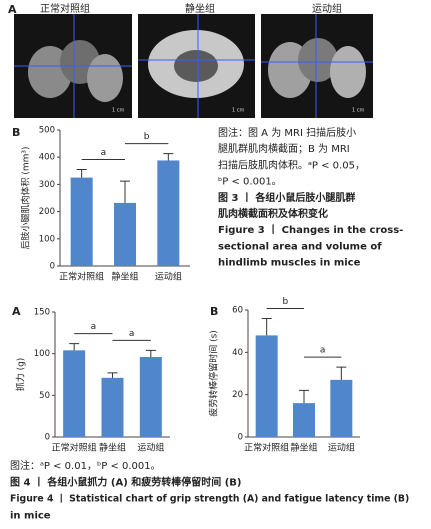  What do you see at coordinates (237, 395) in the screenshot?
I see `y-tick-label: 20` at bounding box center [237, 395].